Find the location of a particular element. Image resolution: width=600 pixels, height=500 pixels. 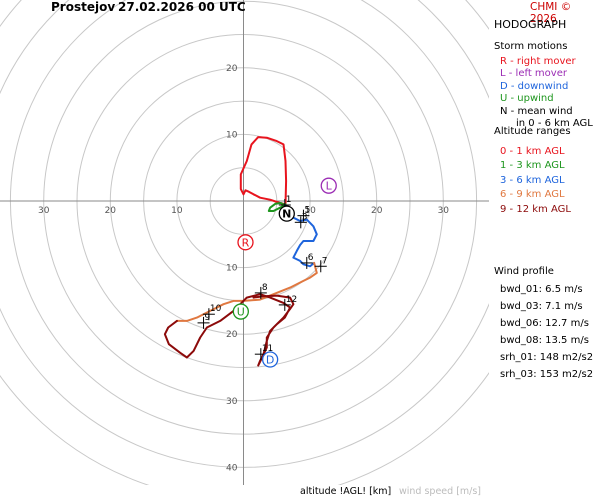

storm-motion-item: U - upwind is located at coordinates (527, 98).